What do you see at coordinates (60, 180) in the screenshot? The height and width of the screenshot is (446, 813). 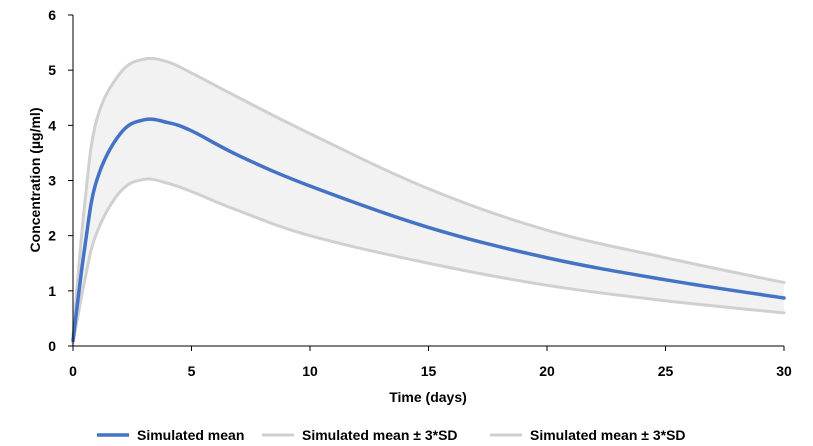 I see `y-ticks: 0 1 2 3 4 5 6` at bounding box center [60, 180].